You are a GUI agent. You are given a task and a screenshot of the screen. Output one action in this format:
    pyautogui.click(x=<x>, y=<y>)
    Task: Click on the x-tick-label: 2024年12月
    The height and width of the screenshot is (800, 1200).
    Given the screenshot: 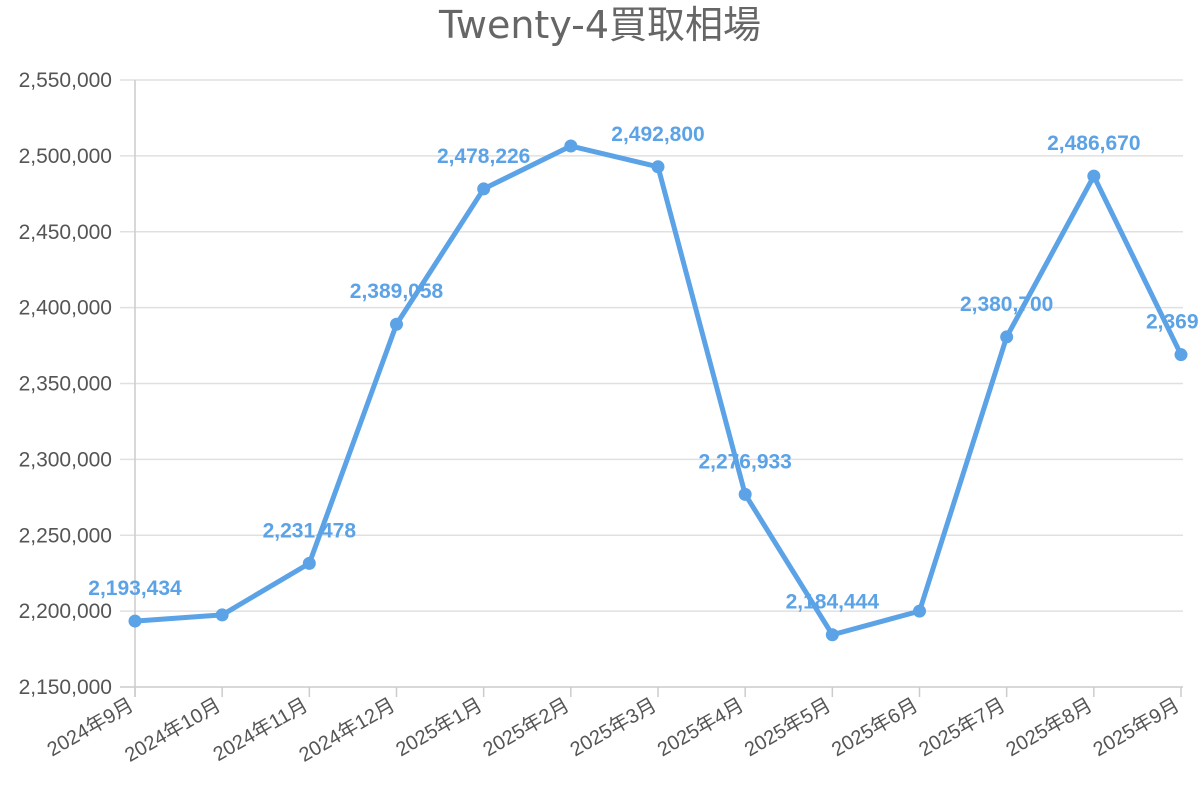 What is the action you would take?
    pyautogui.click(x=347, y=729)
    